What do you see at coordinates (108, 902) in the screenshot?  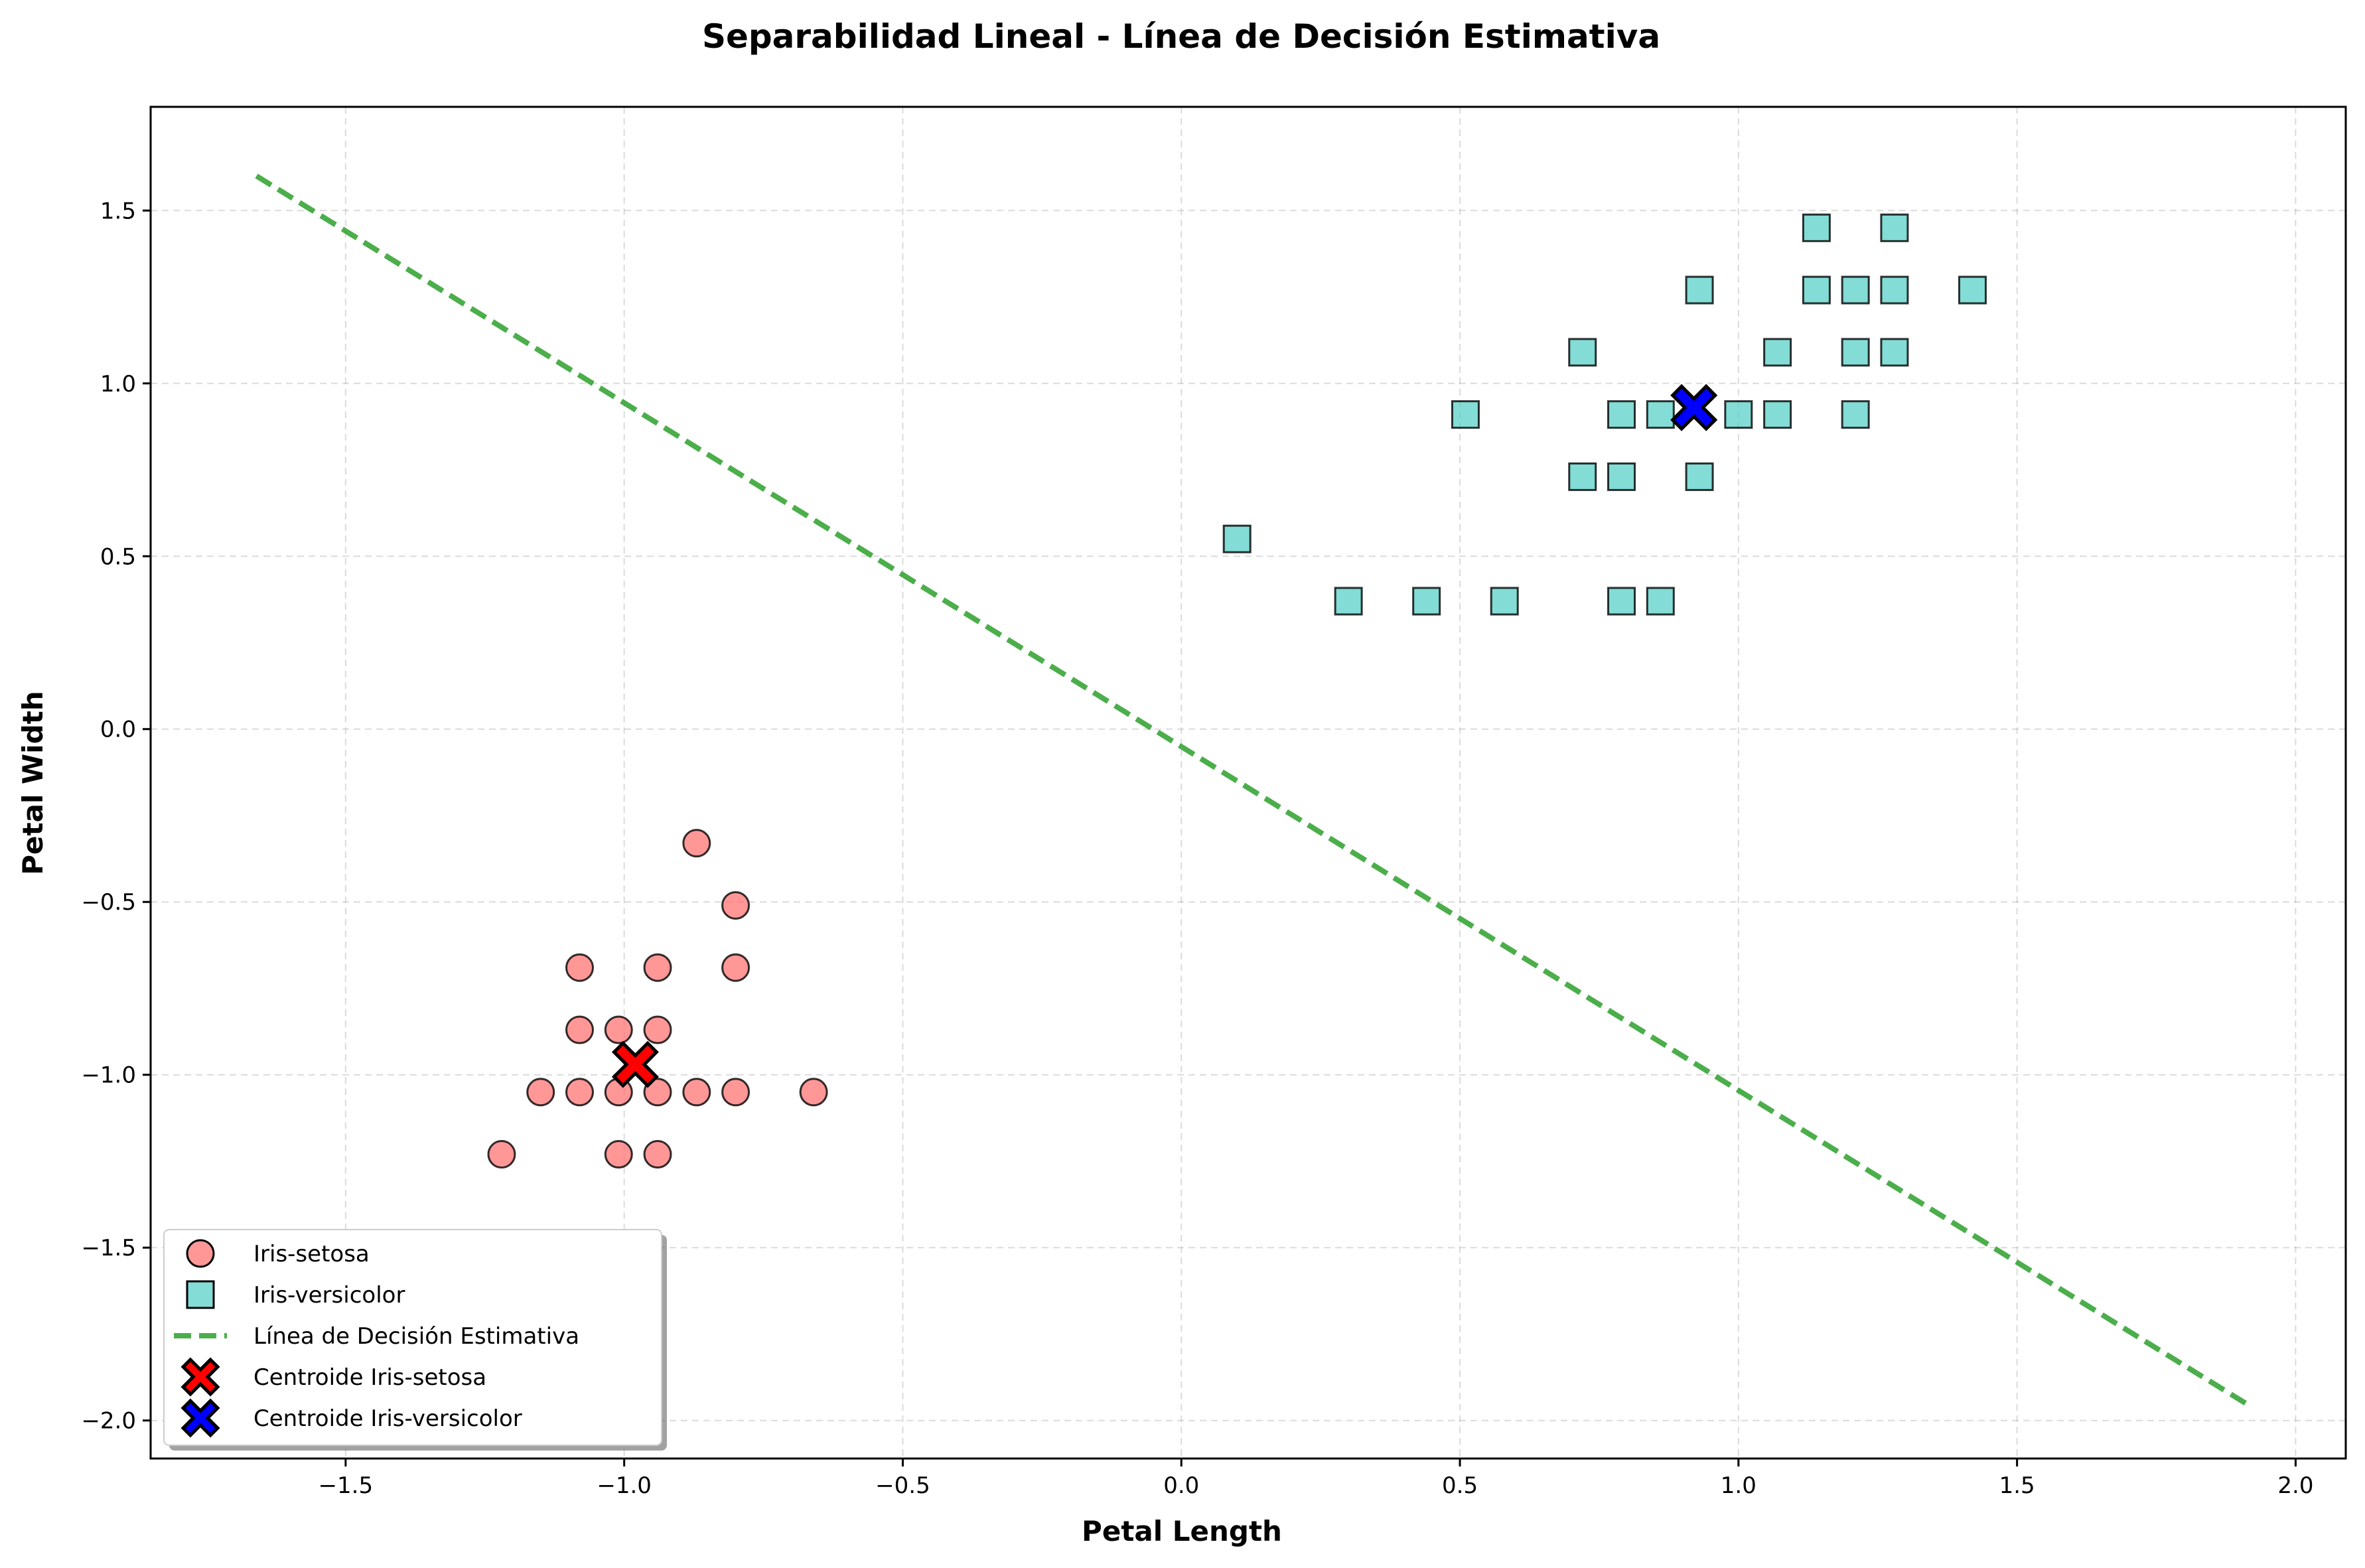 I see `y-tick-label: −0.5` at bounding box center [108, 902].